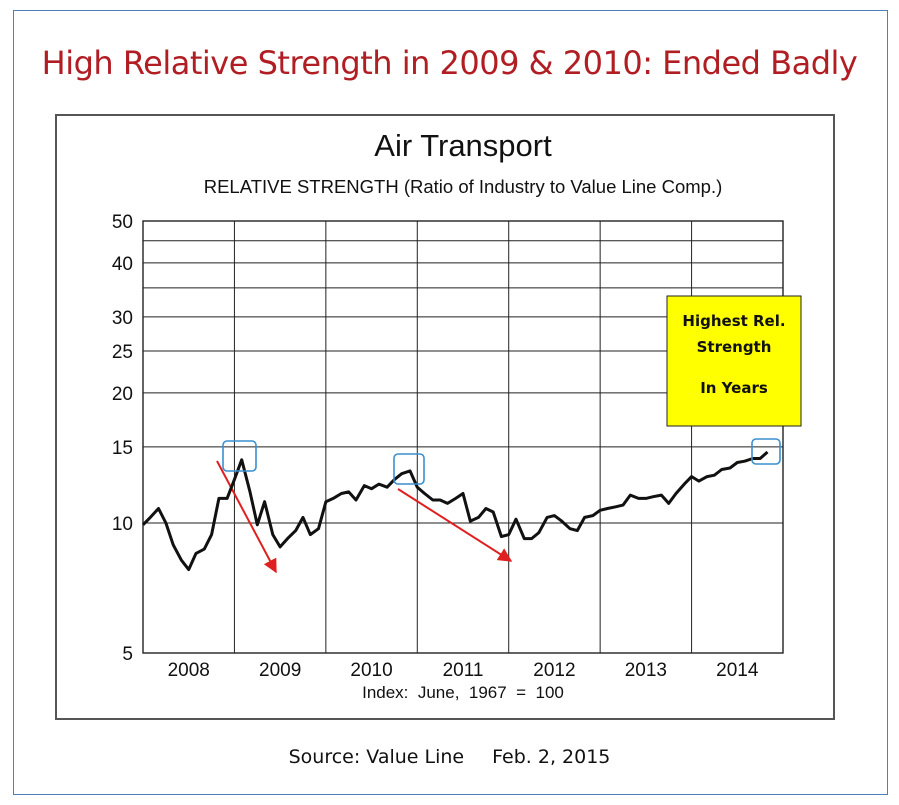 This screenshot has width=899, height=805. I want to click on x-tick-label: 2014, so click(737, 670).